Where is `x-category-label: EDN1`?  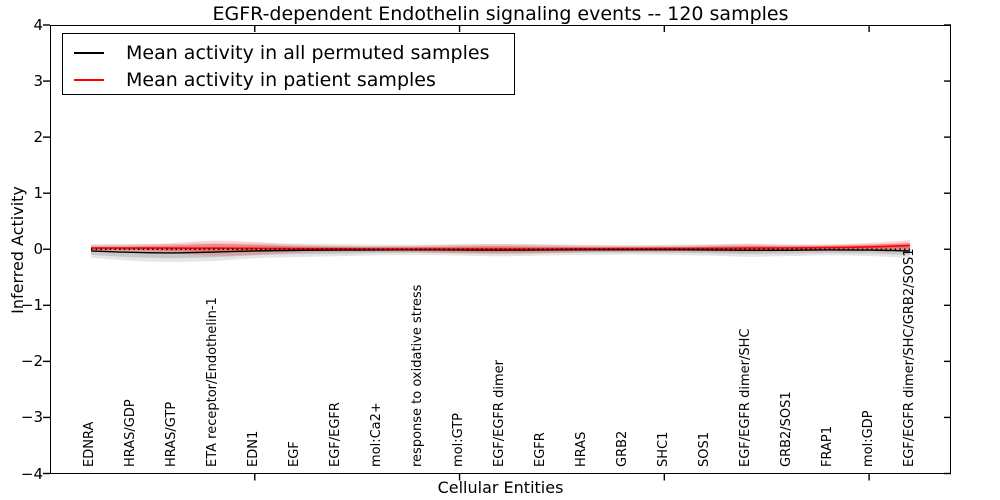 x-category-label: EDN1 is located at coordinates (254, 448).